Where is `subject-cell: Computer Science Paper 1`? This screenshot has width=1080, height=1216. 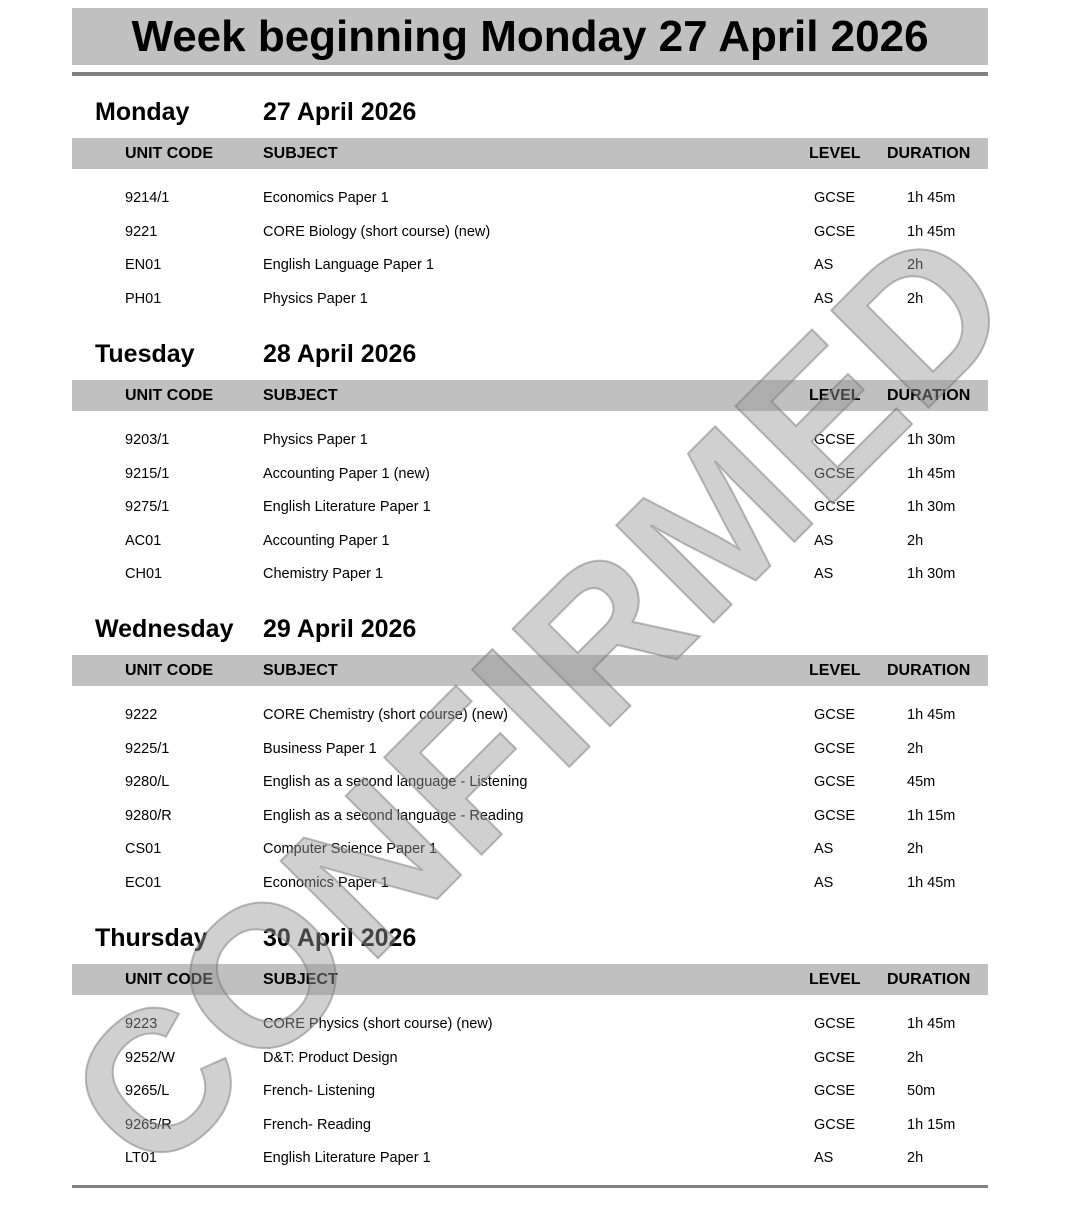
subject-cell: Computer Science Paper 1 is located at coordinates (350, 849).